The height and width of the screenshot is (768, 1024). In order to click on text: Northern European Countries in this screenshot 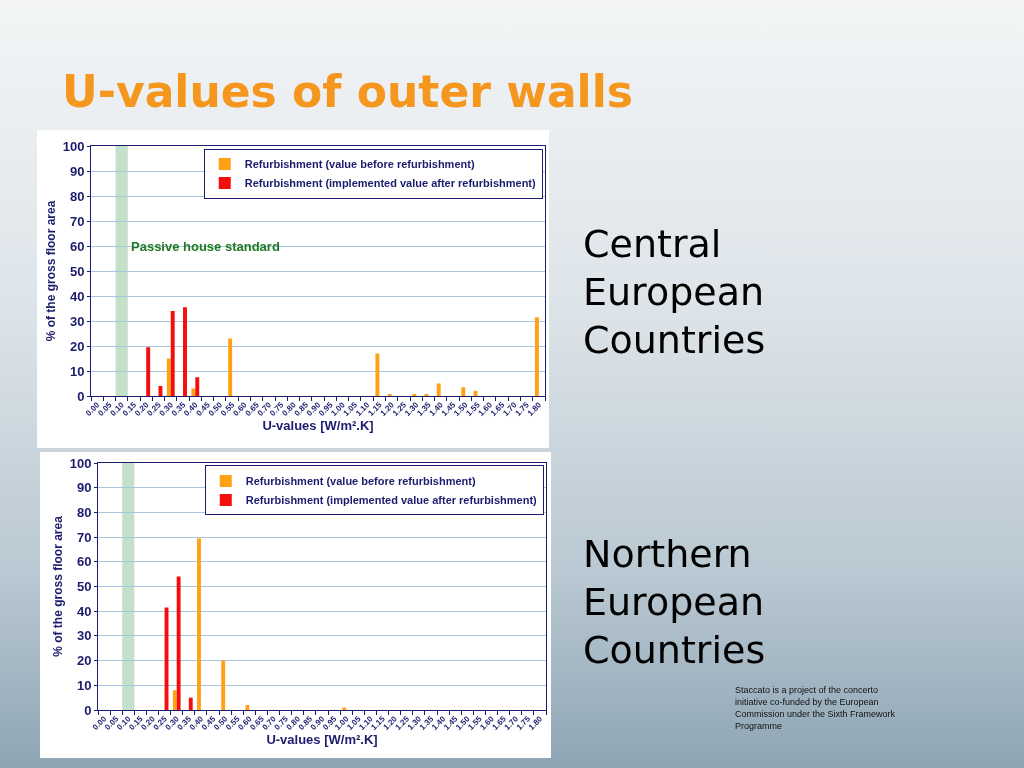, I will do `click(675, 602)`.